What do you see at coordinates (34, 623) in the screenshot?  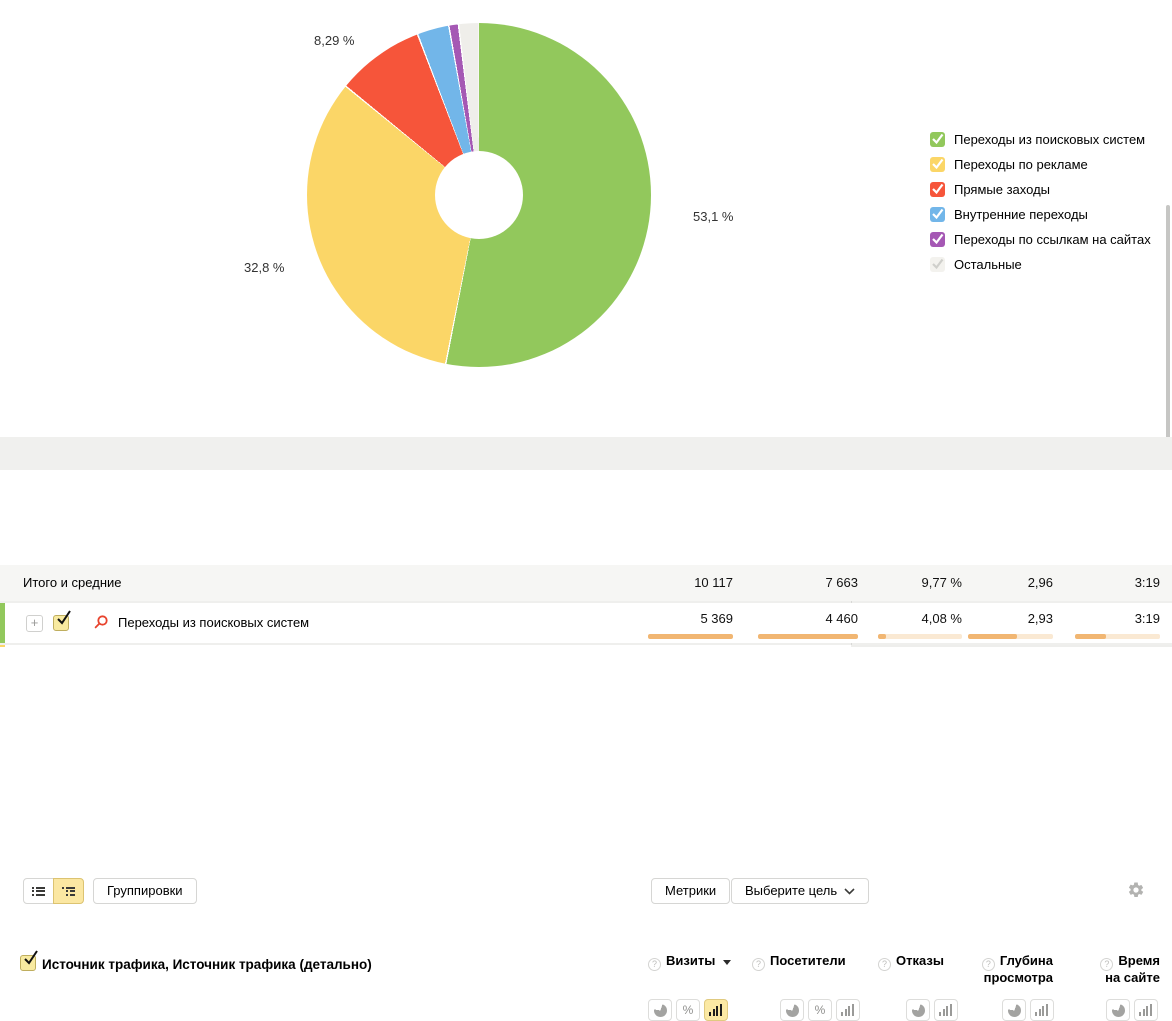 I see `expand-row-button` at bounding box center [34, 623].